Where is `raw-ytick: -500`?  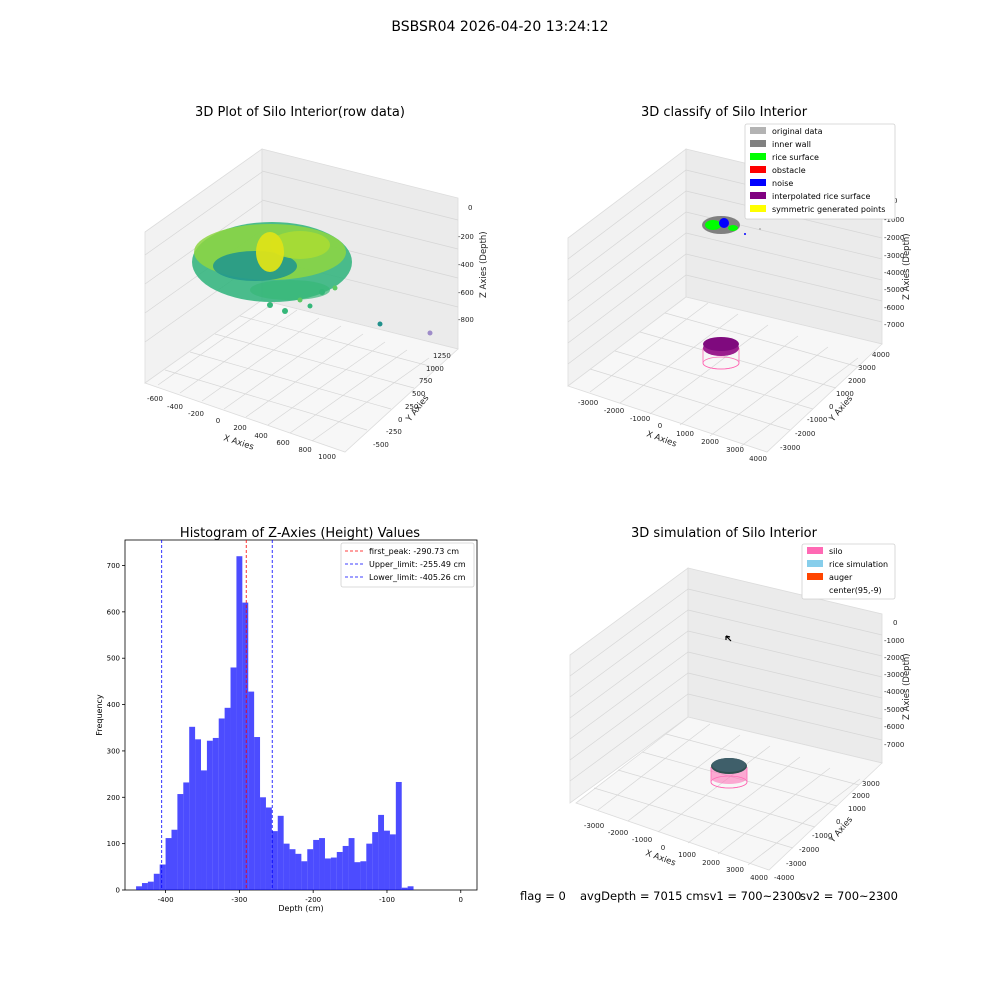 raw-ytick: -500 is located at coordinates (381, 445).